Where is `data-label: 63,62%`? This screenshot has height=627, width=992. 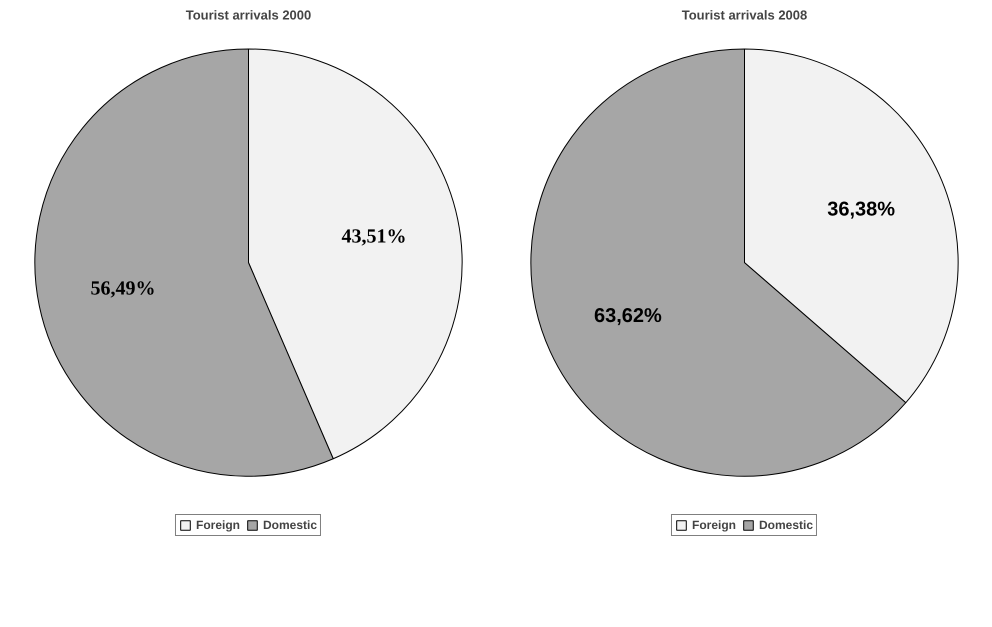 data-label: 63,62% is located at coordinates (628, 315).